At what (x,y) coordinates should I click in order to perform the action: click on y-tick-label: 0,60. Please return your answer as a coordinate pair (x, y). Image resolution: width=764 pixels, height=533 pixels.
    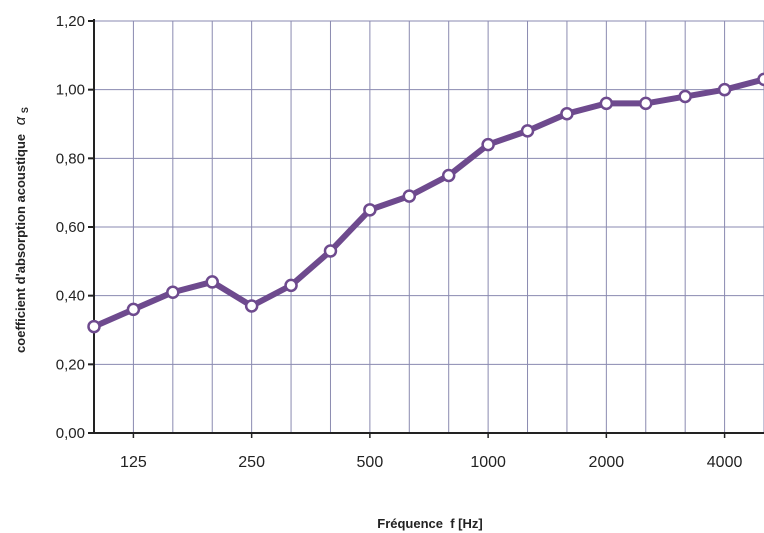
    Looking at the image, I should click on (70, 227).